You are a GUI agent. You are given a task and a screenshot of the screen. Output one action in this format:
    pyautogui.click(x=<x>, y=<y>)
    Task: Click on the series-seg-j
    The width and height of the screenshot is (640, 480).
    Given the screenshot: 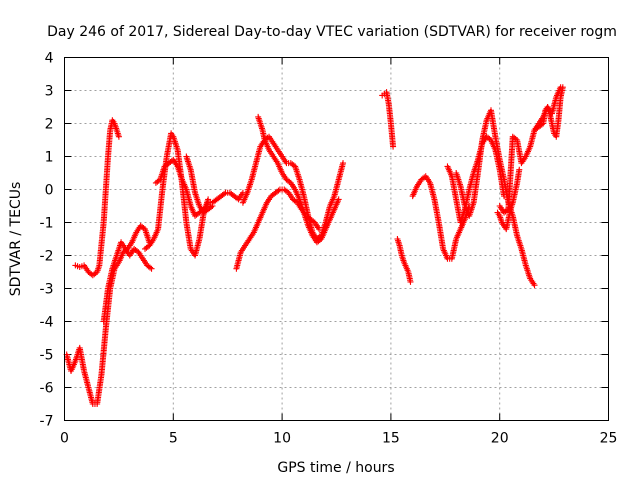 What is the action you would take?
    pyautogui.click(x=388, y=119)
    